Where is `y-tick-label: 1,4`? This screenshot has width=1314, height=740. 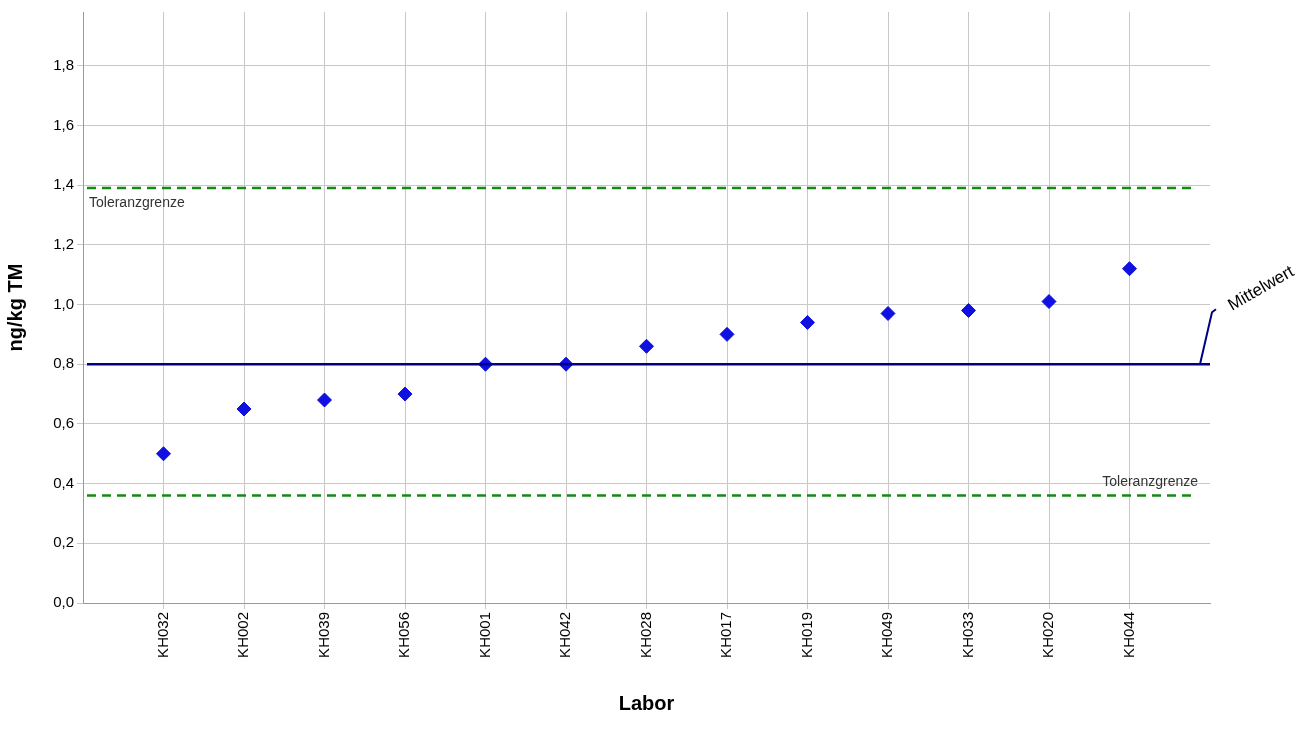 y-tick-label: 1,4 is located at coordinates (63, 184).